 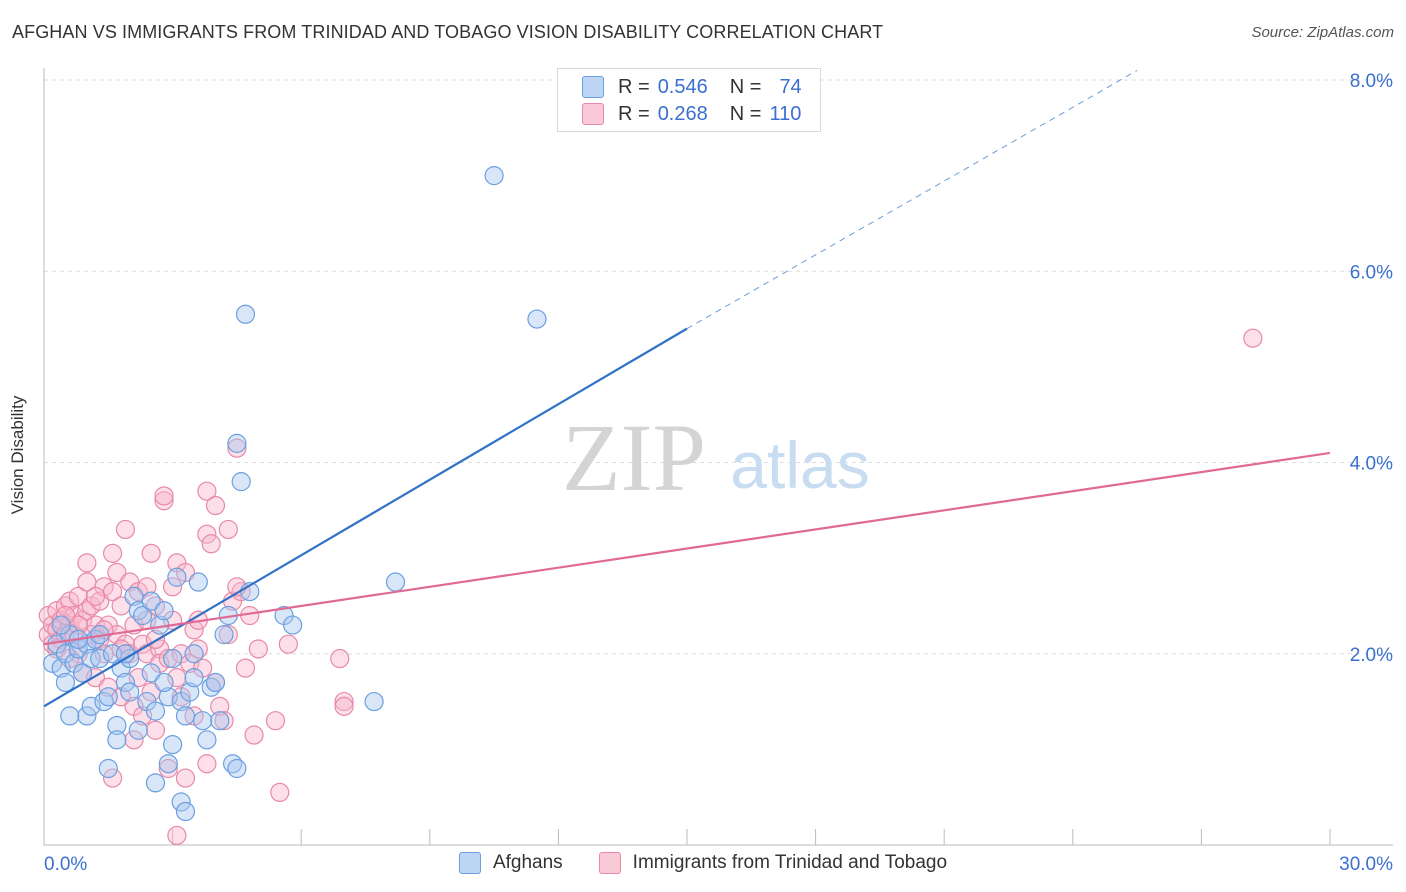 What do you see at coordinates (65, 864) in the screenshot?
I see `x-tick-label-0: 0.0%` at bounding box center [65, 864].